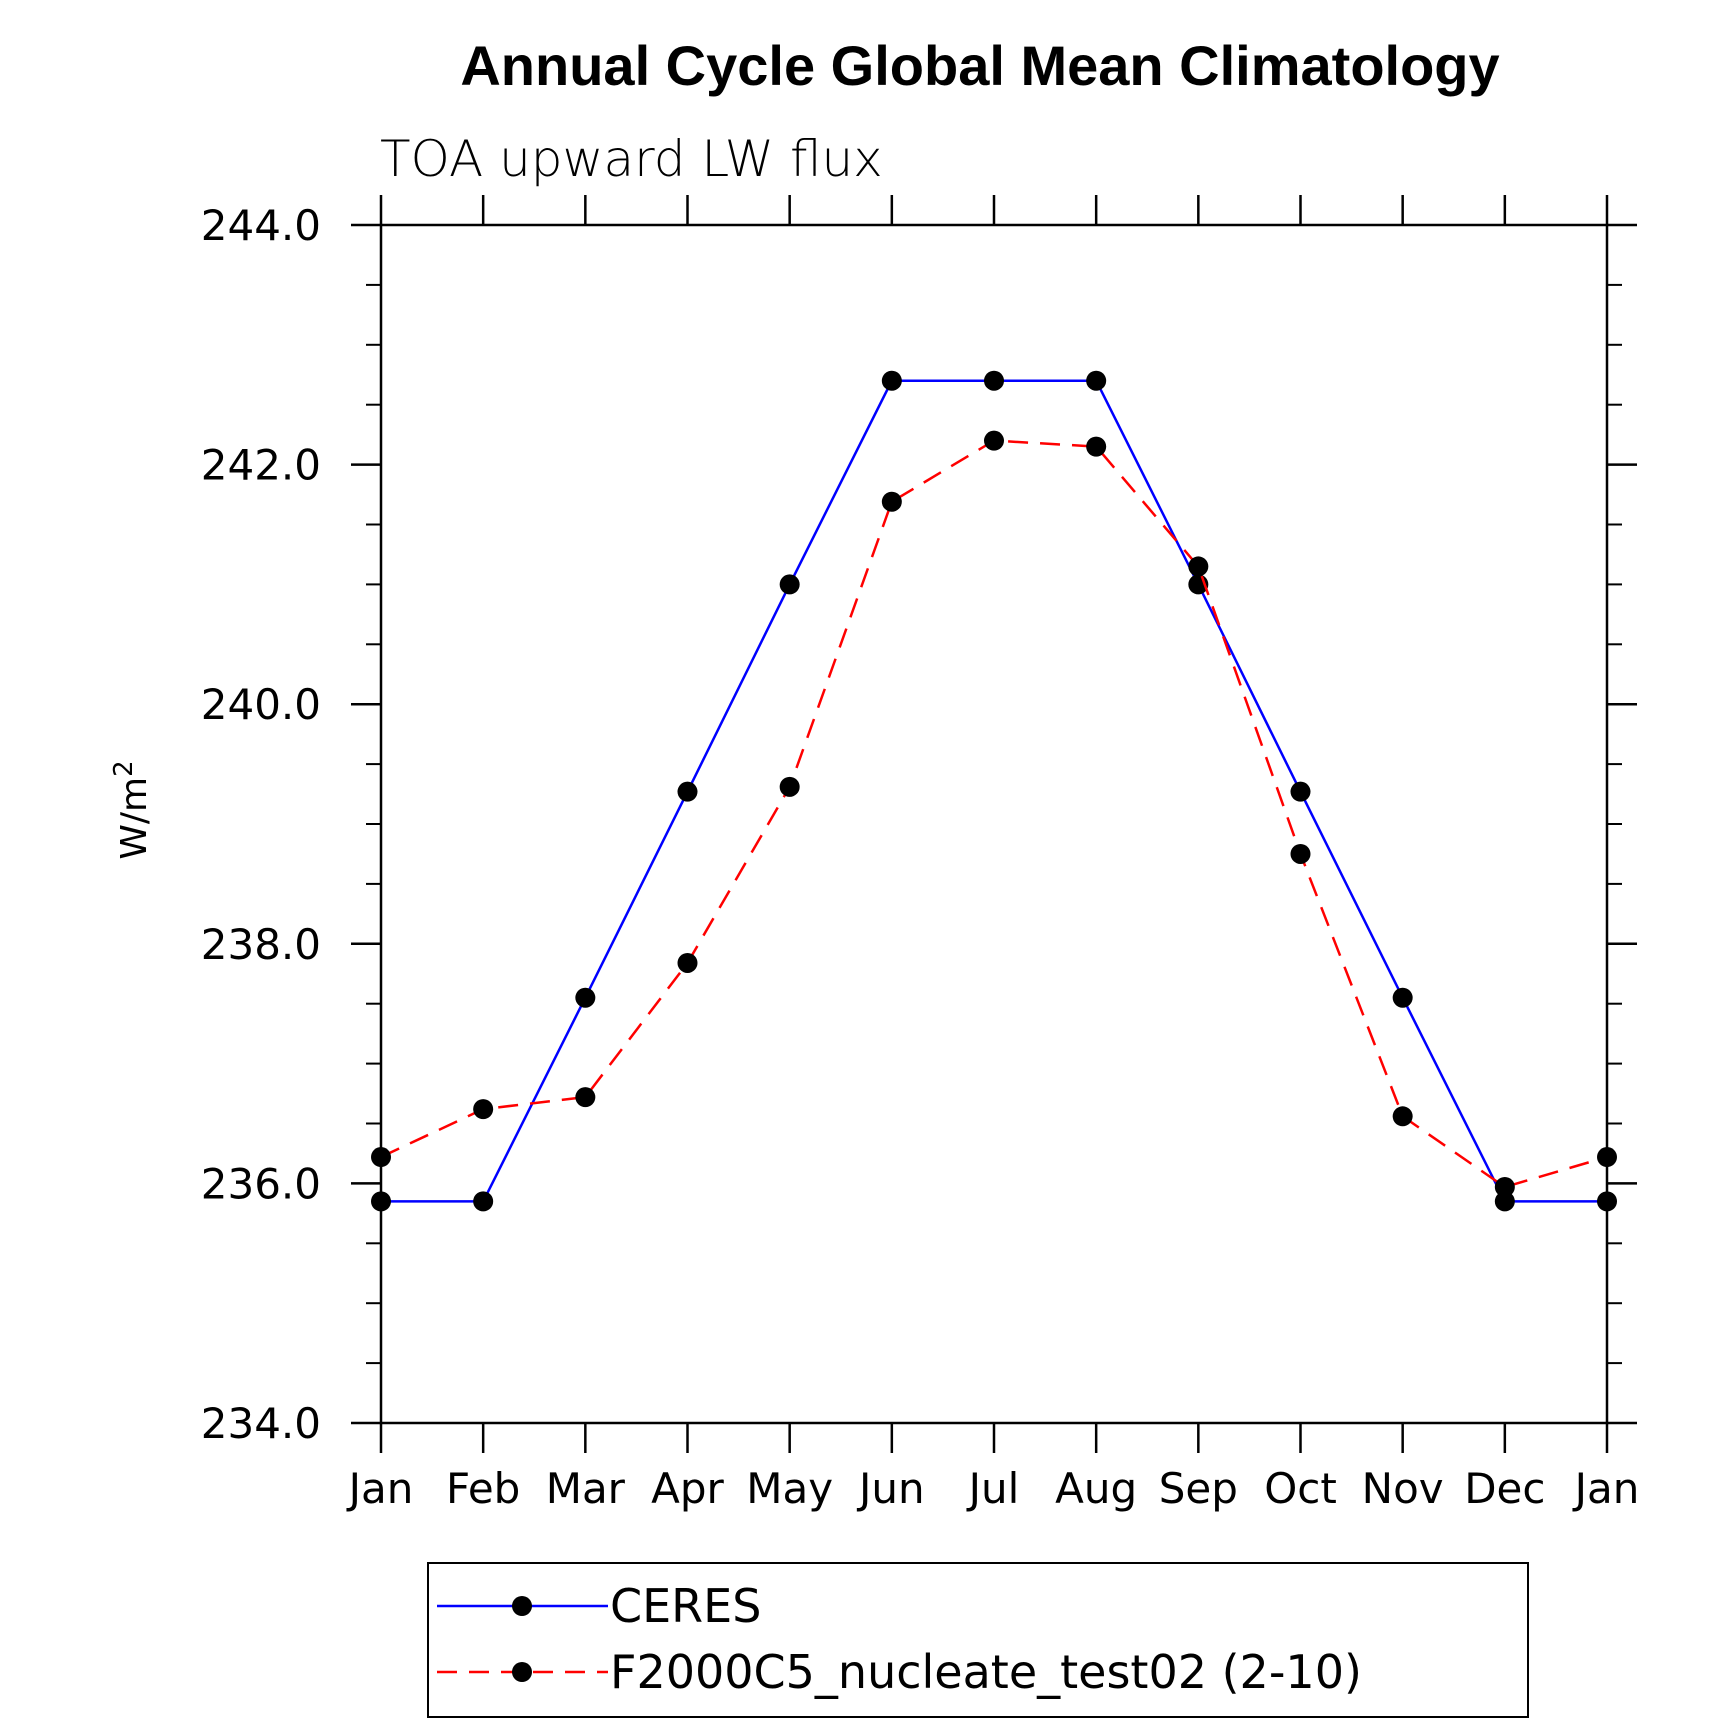  I want to click on legend: CERES F2000C5_nucleate_test02 (2-10), so click(978, 1640).